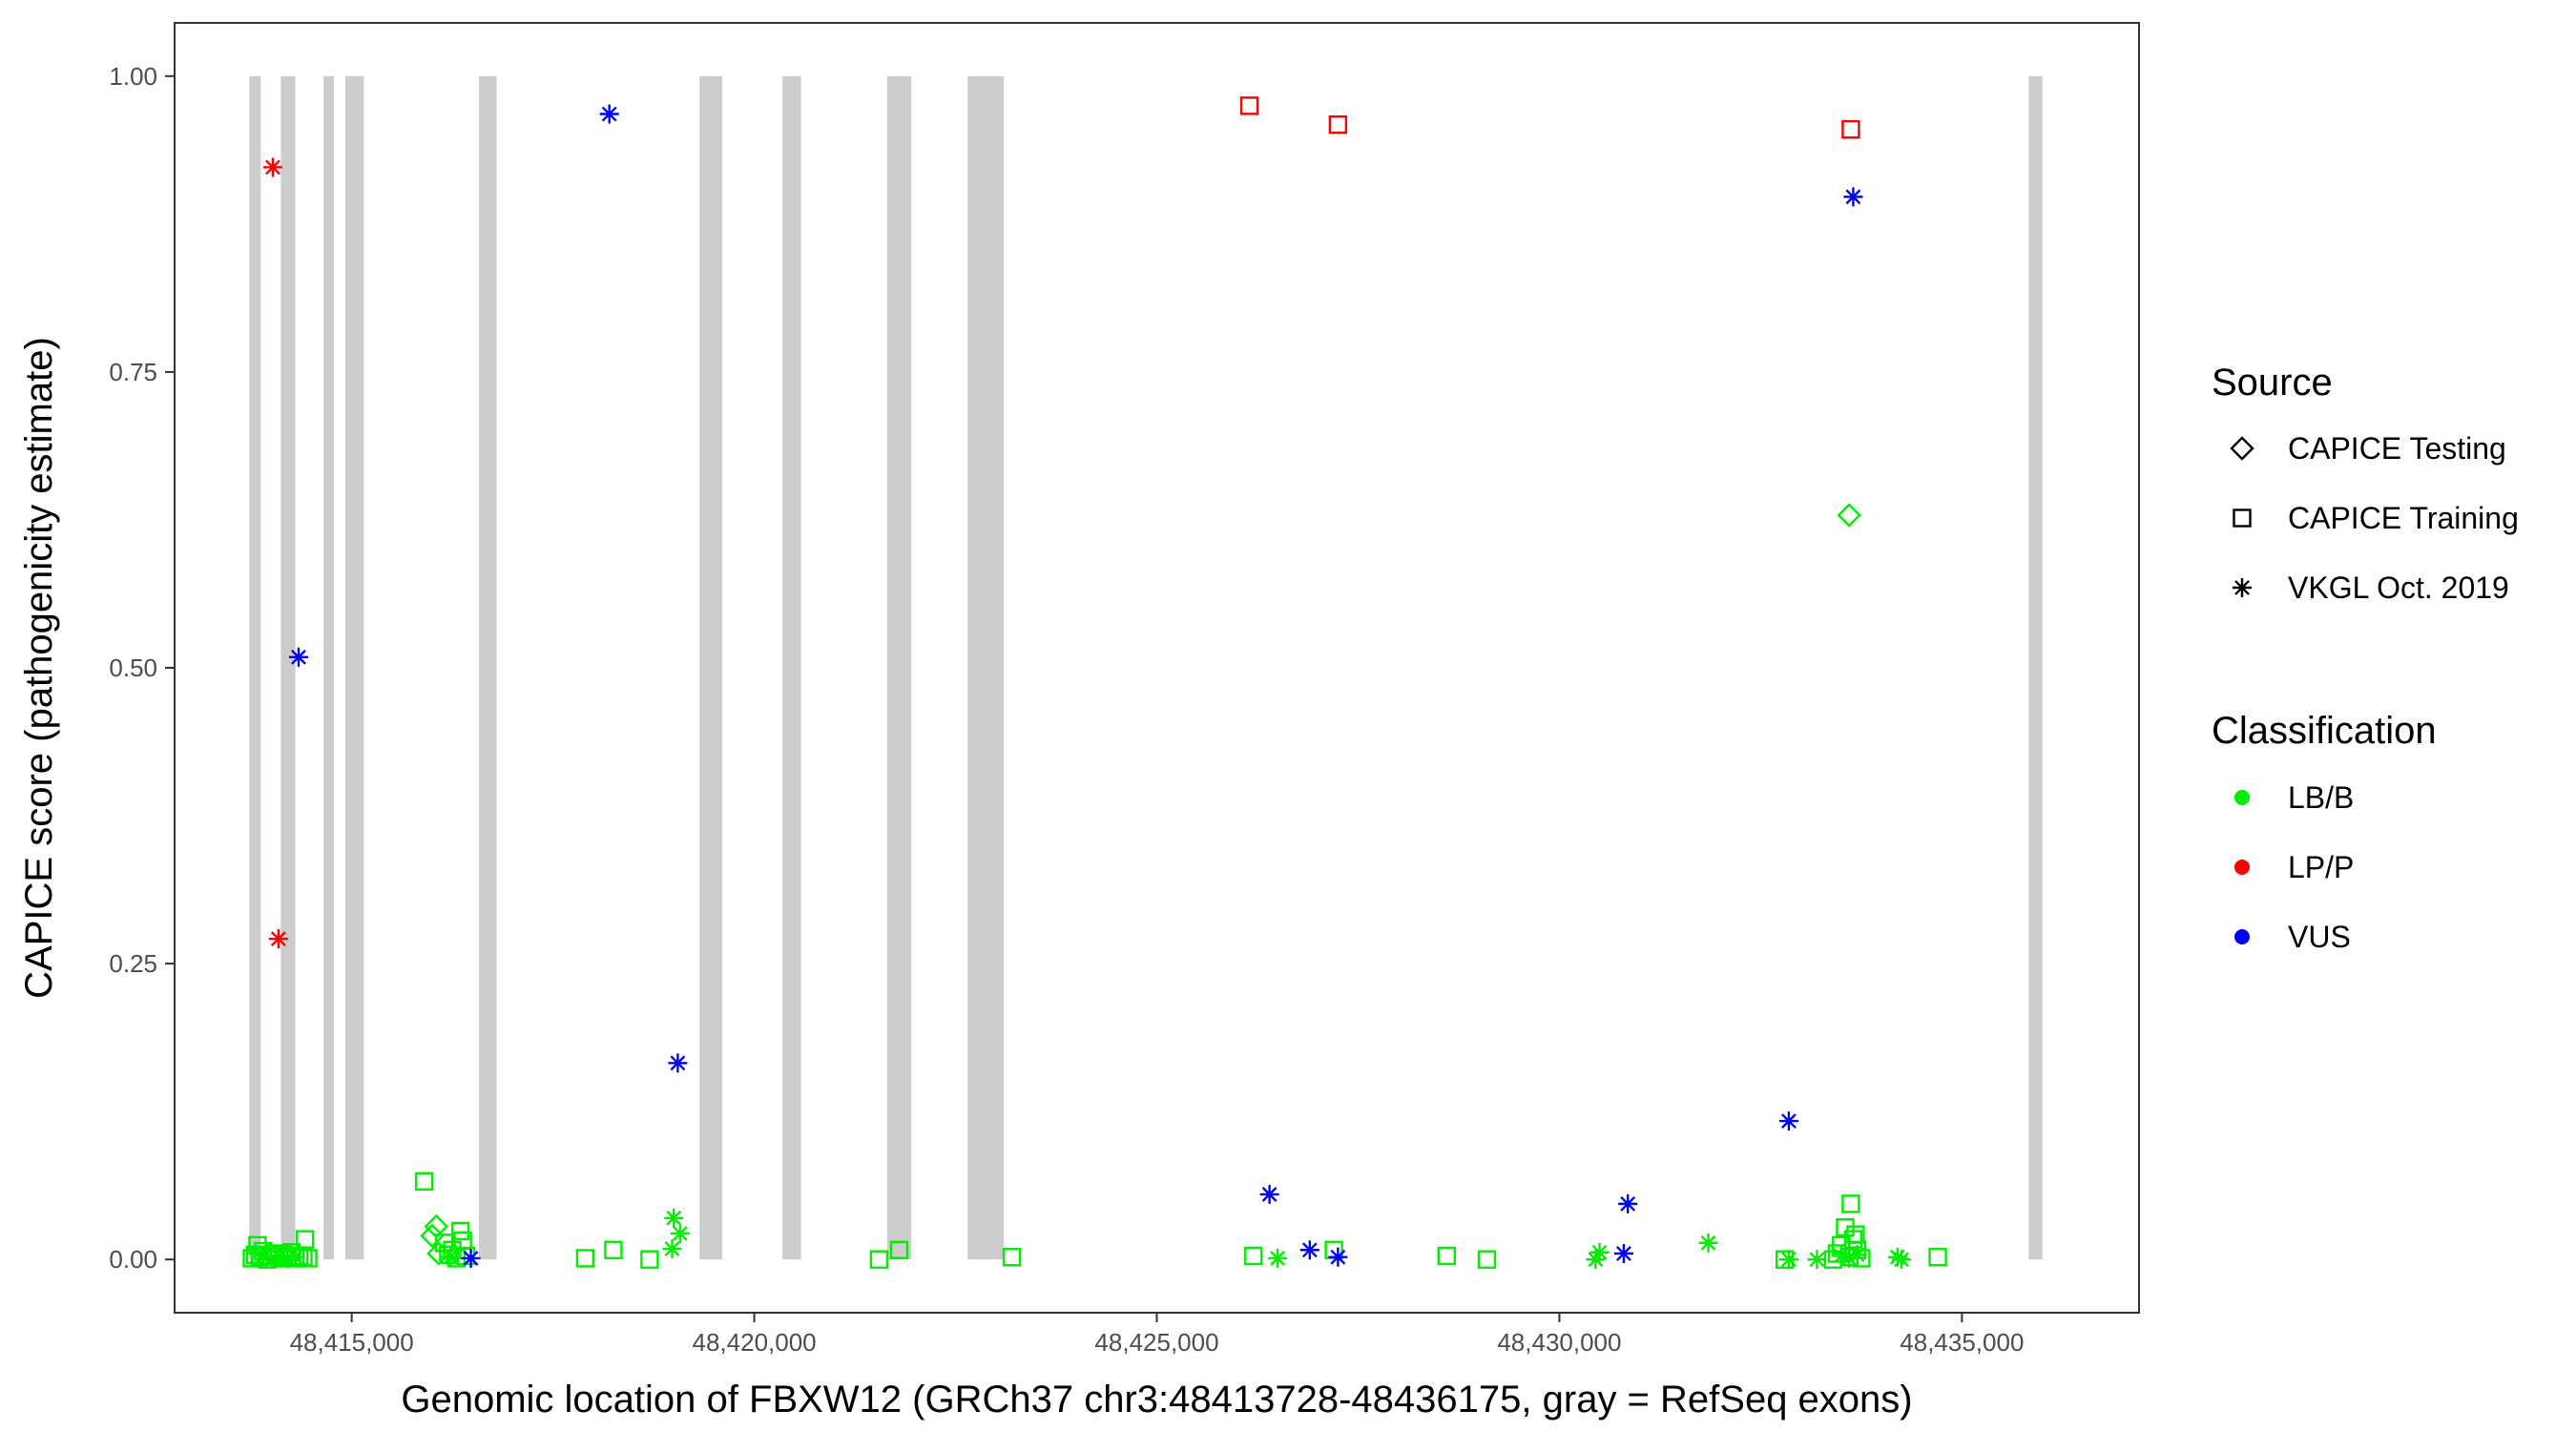 This screenshot has height=1431, width=2576. What do you see at coordinates (133, 372) in the screenshot?
I see `y-tick-label: 0.75` at bounding box center [133, 372].